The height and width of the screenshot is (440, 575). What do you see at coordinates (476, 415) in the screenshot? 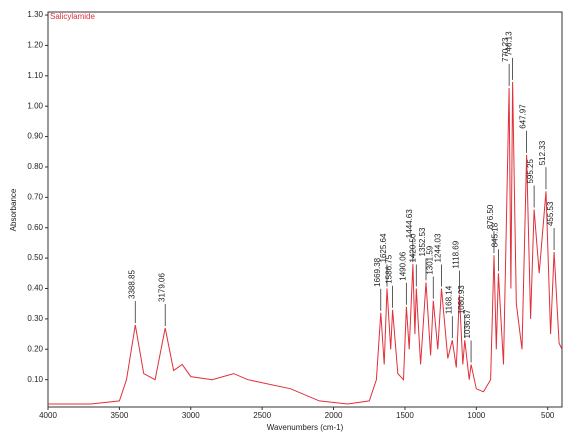
I see `x-tick-label: 1000` at bounding box center [476, 415].